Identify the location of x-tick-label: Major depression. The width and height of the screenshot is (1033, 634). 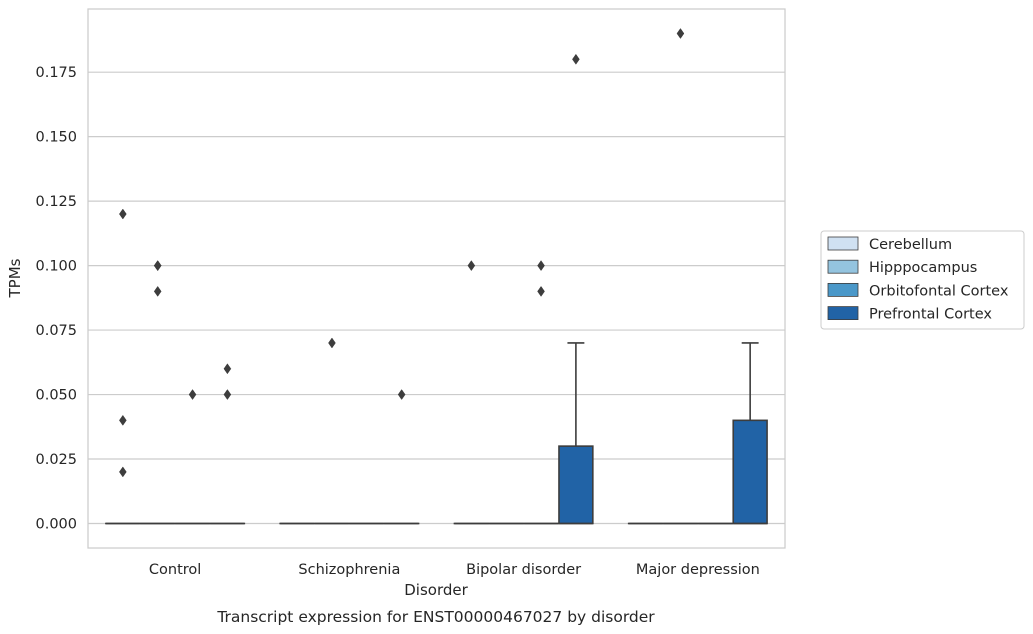
(698, 570).